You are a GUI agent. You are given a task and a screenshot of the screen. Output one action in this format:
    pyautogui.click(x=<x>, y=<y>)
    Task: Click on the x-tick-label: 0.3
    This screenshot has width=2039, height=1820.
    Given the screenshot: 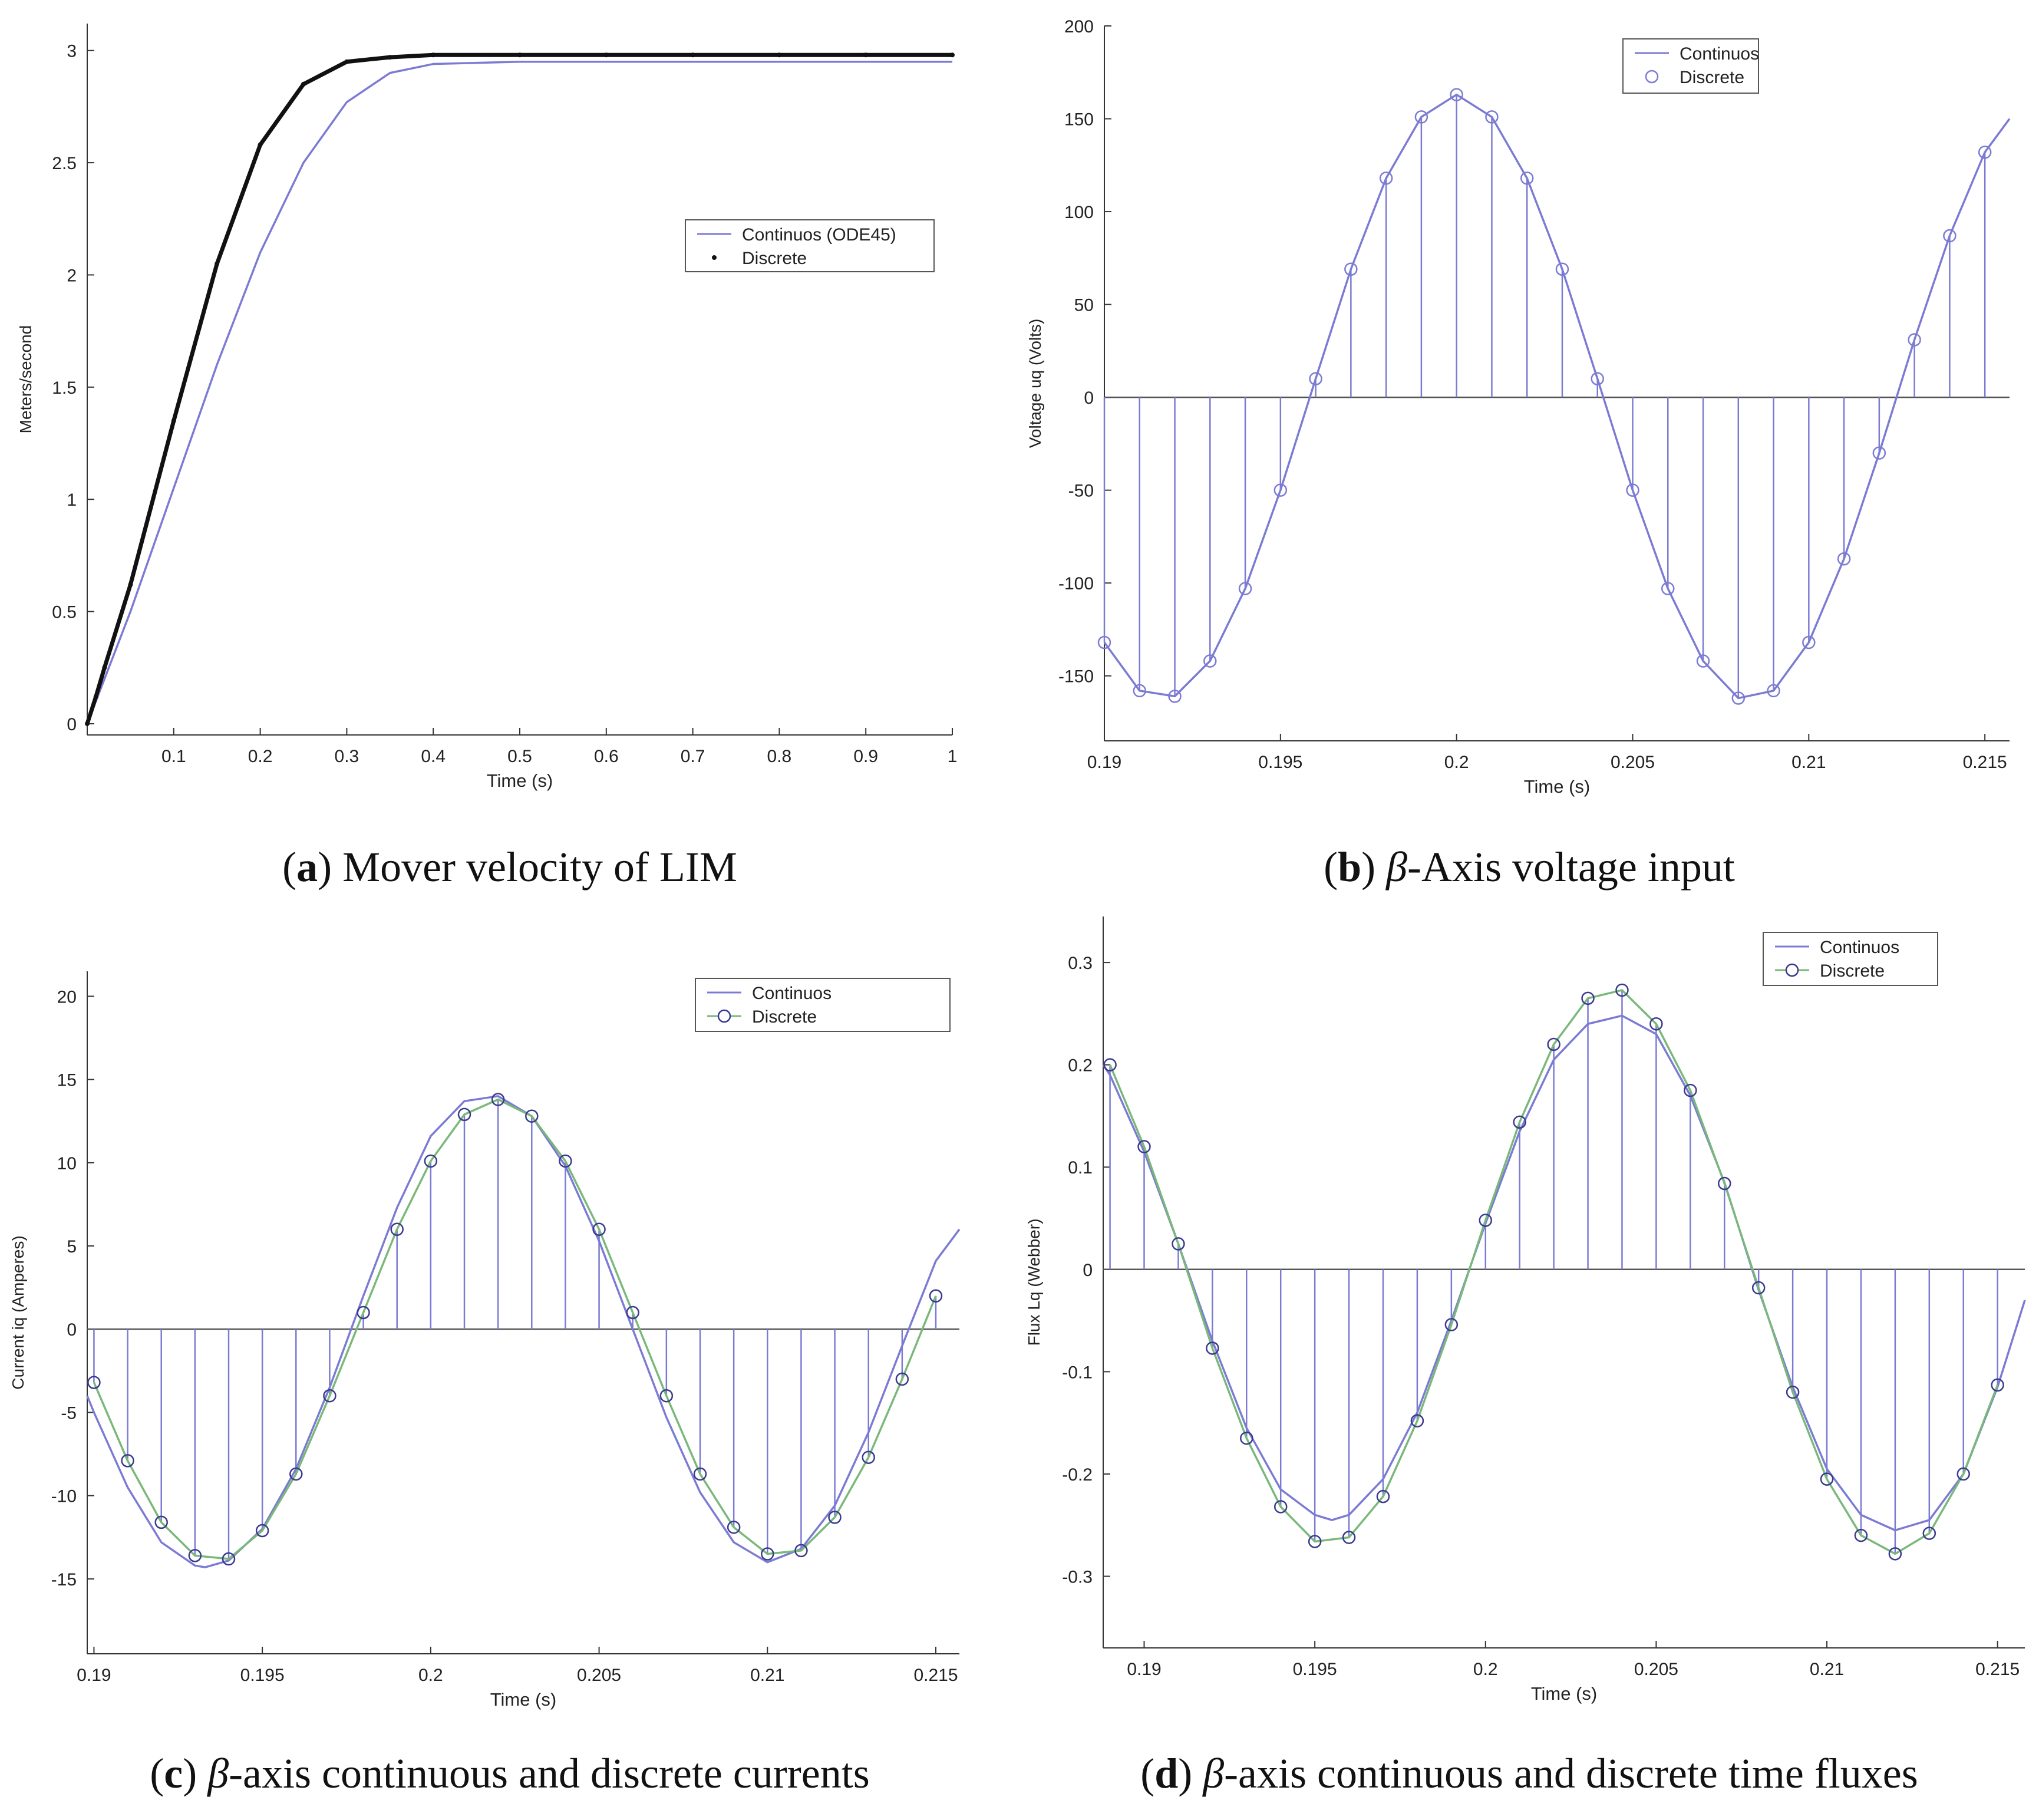 What is the action you would take?
    pyautogui.click(x=347, y=756)
    